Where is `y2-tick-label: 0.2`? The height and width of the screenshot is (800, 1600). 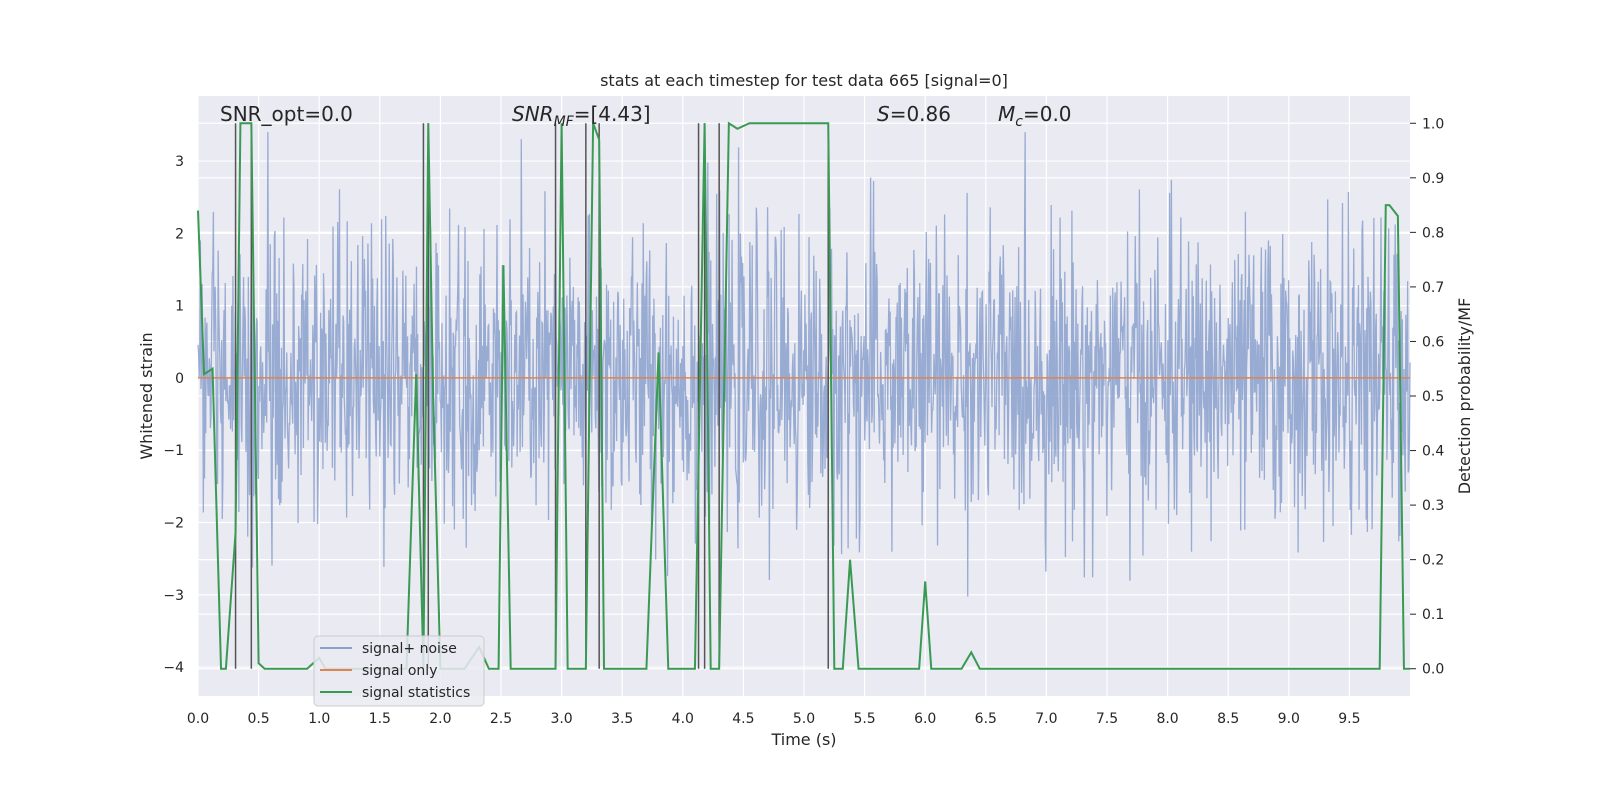 y2-tick-label: 0.2 is located at coordinates (1433, 561).